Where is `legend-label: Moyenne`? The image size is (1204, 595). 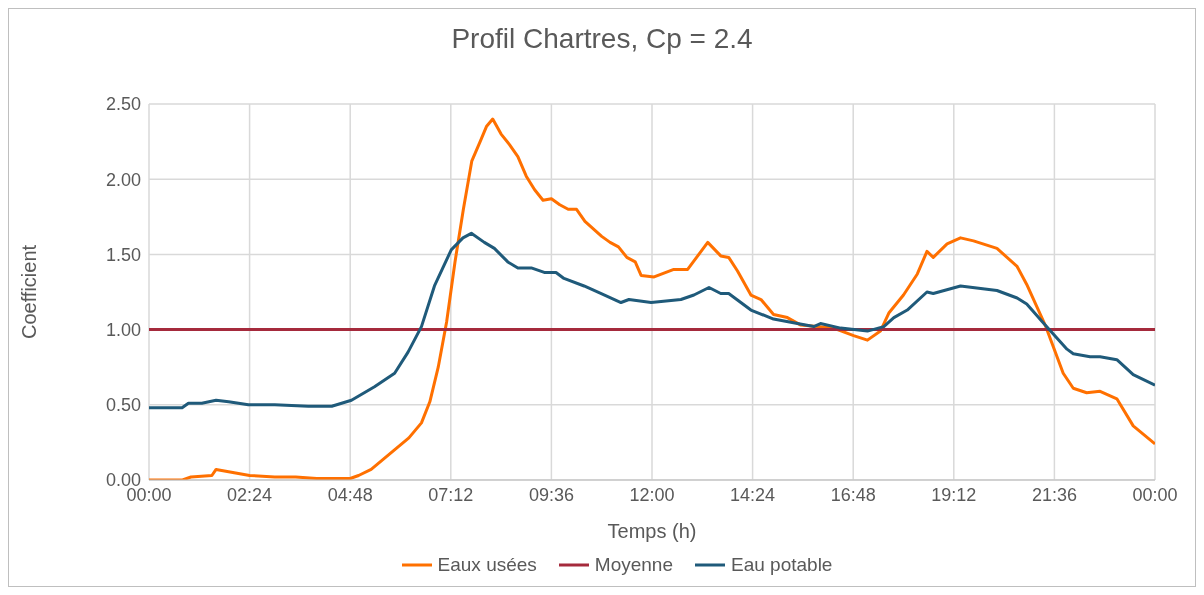 legend-label: Moyenne is located at coordinates (634, 565).